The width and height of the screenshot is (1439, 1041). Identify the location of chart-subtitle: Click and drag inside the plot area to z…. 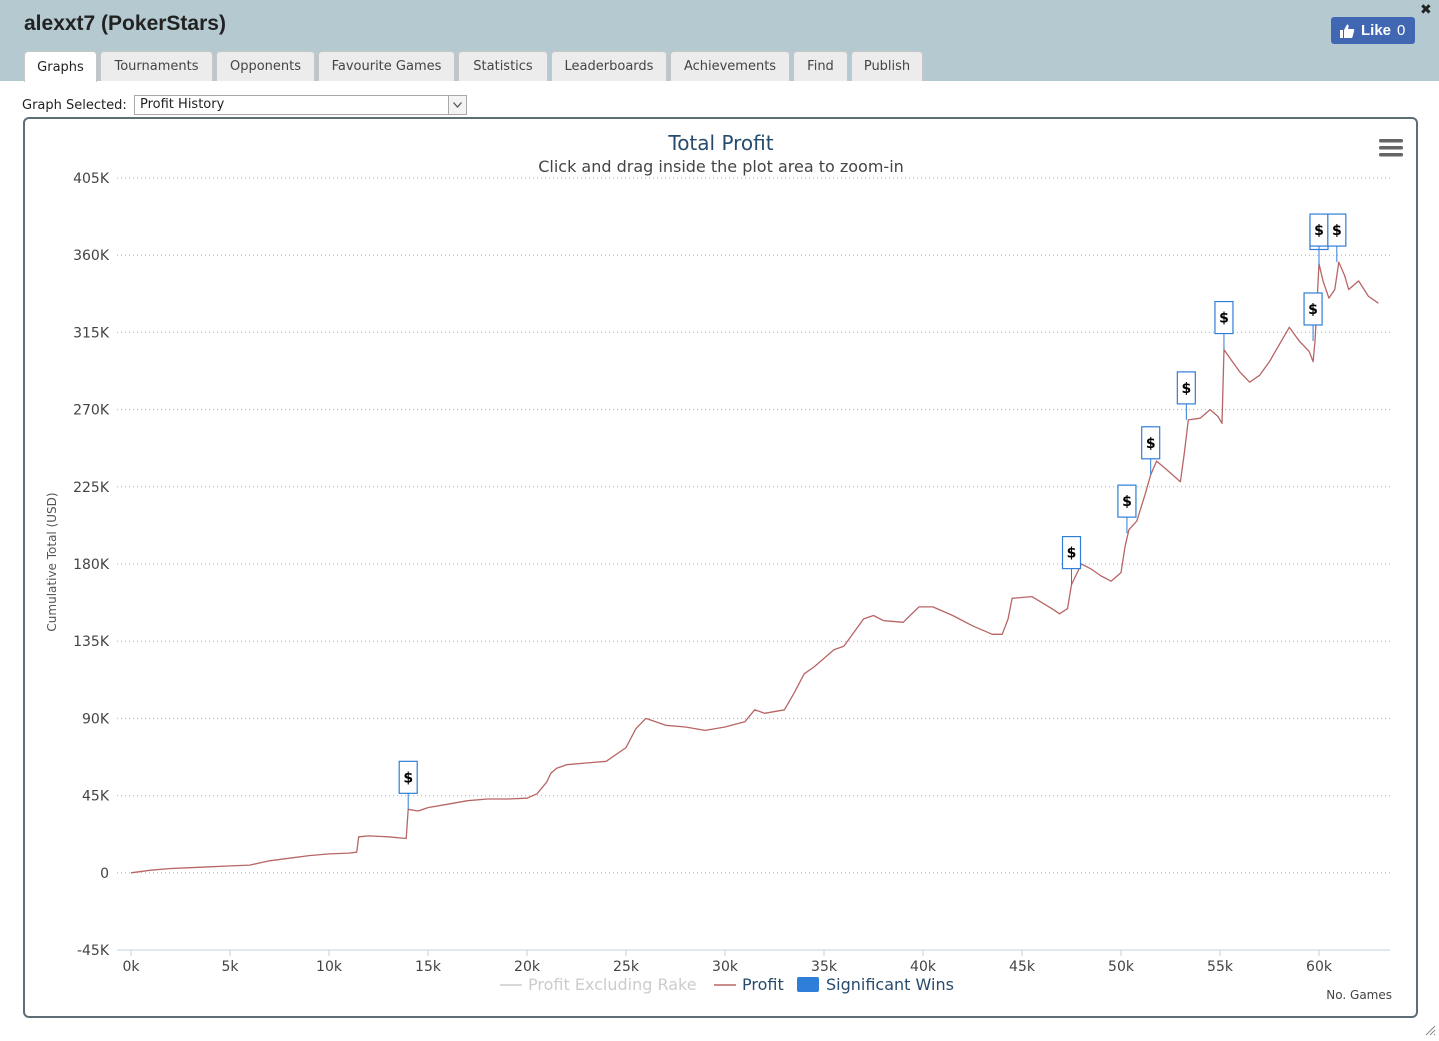
(721, 166).